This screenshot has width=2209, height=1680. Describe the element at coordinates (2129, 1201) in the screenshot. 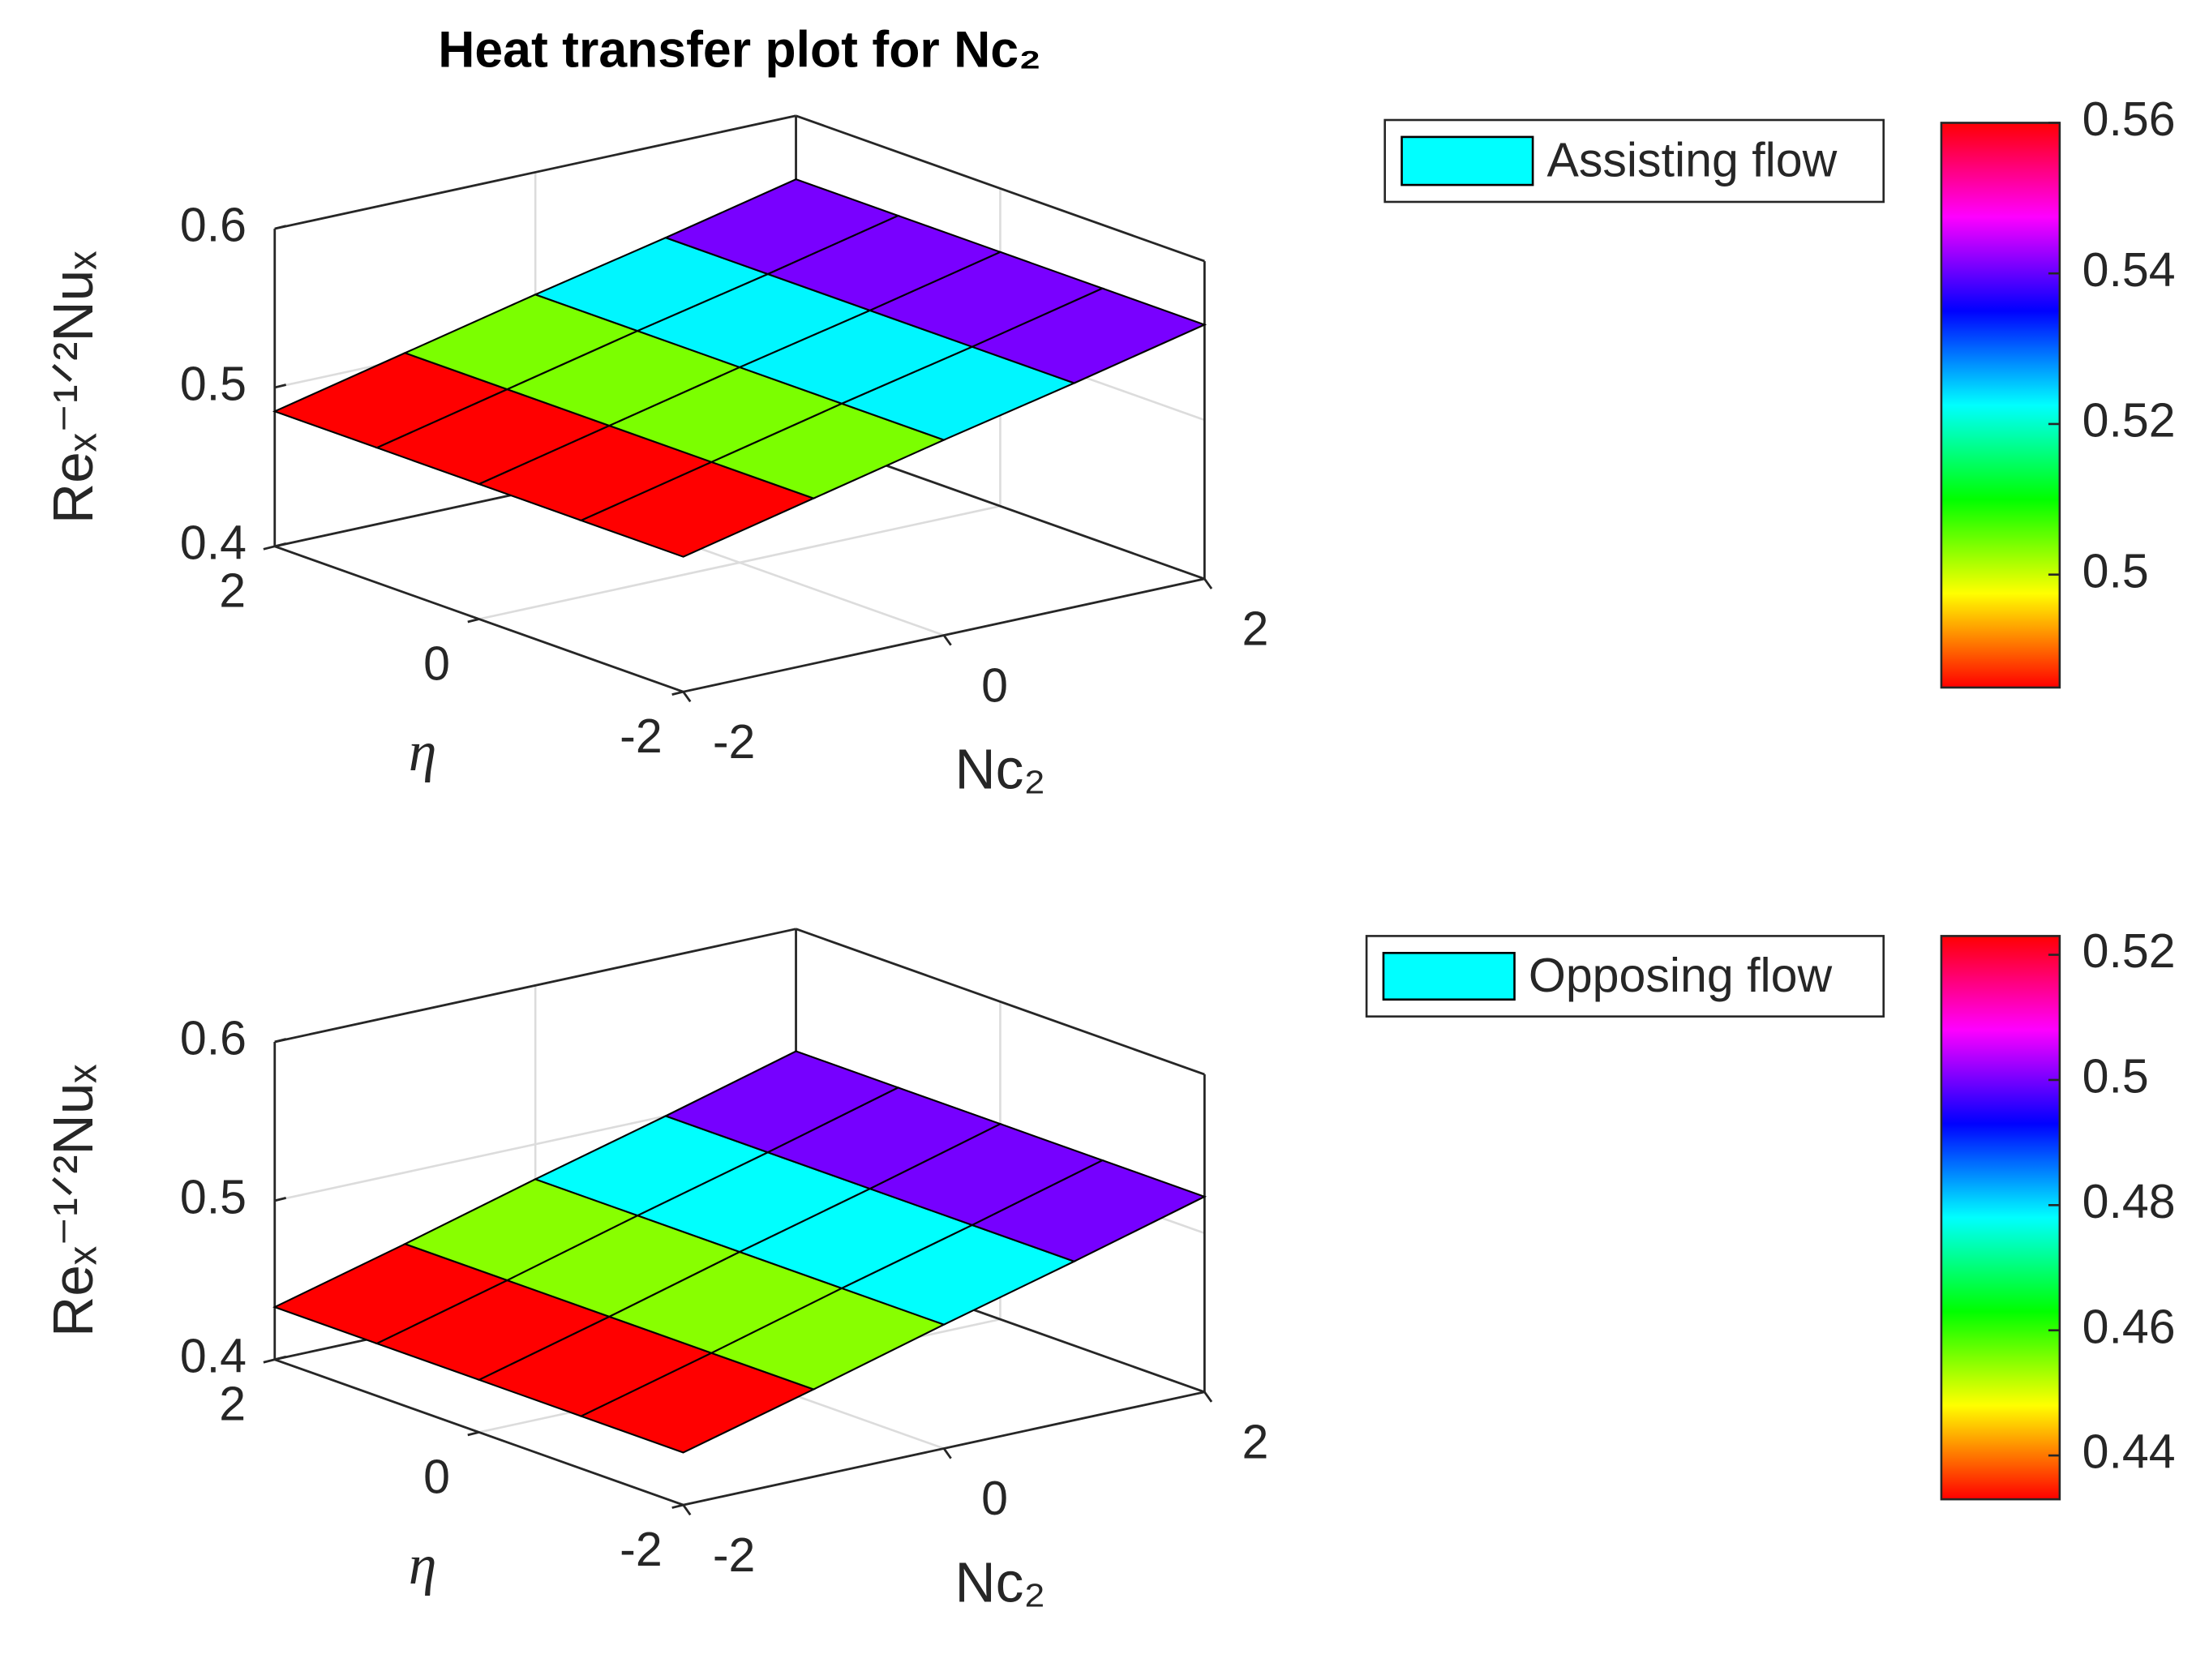

I see `colorbar-tick-label: 0.48` at that location.